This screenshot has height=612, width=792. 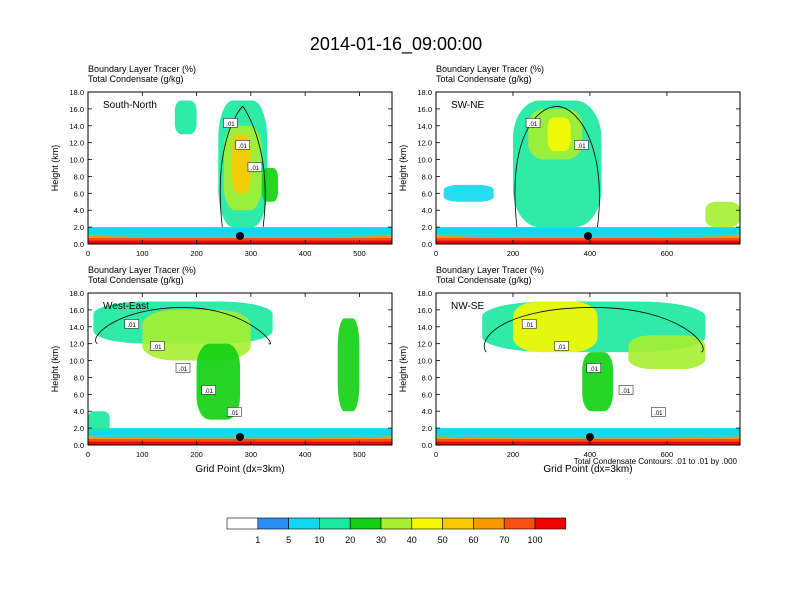 I want to click on y-tick-label: 2.0, so click(x=427, y=428).